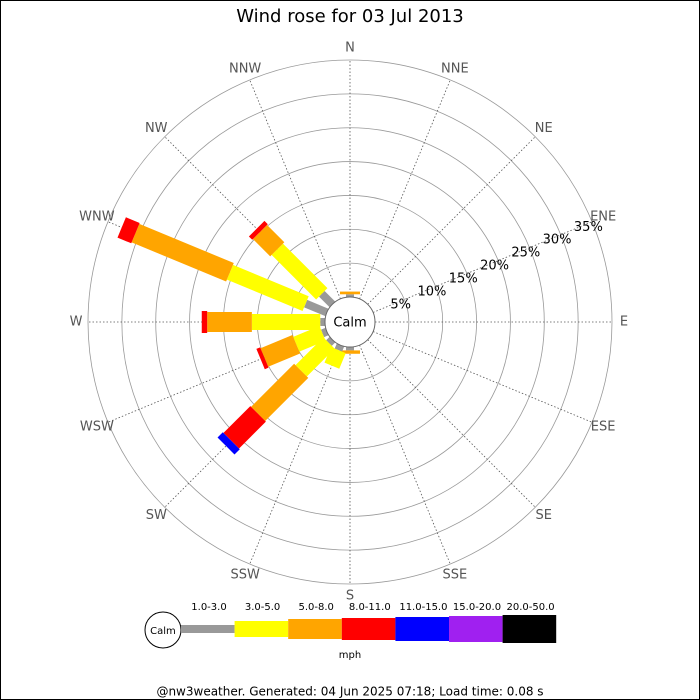  I want to click on legend-label: 3.0-5.0, so click(262, 607).